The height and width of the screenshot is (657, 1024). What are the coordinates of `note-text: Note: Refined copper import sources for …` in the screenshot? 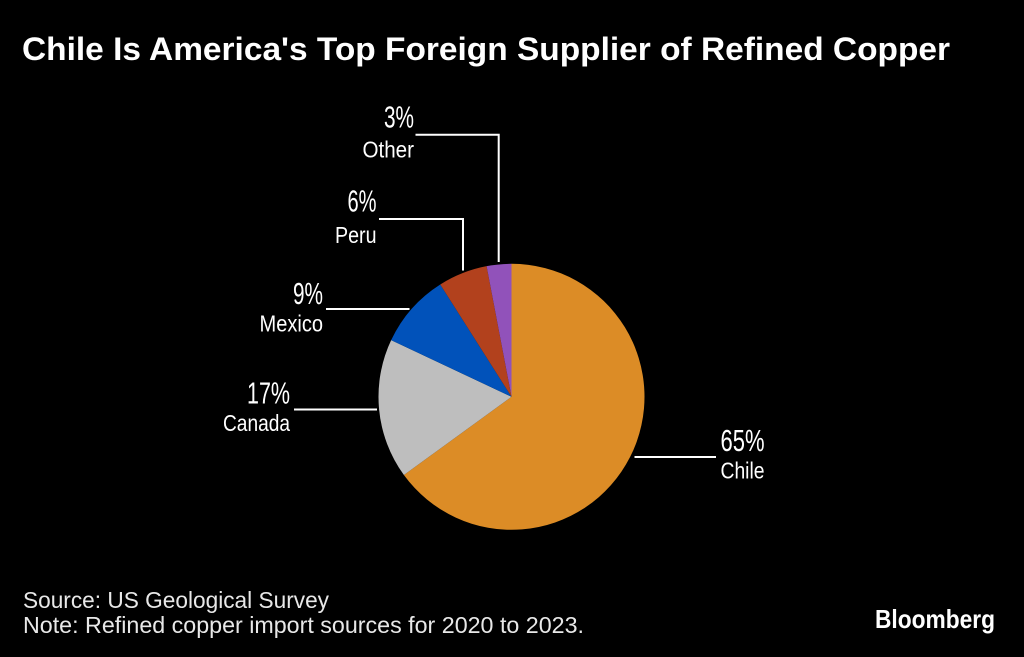 It's located at (303, 625).